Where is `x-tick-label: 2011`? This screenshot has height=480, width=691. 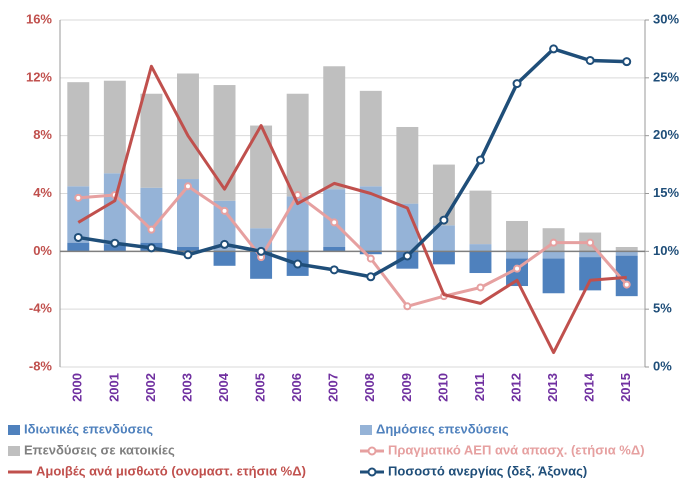
x-tick-label: 2011 is located at coordinates (479, 387).